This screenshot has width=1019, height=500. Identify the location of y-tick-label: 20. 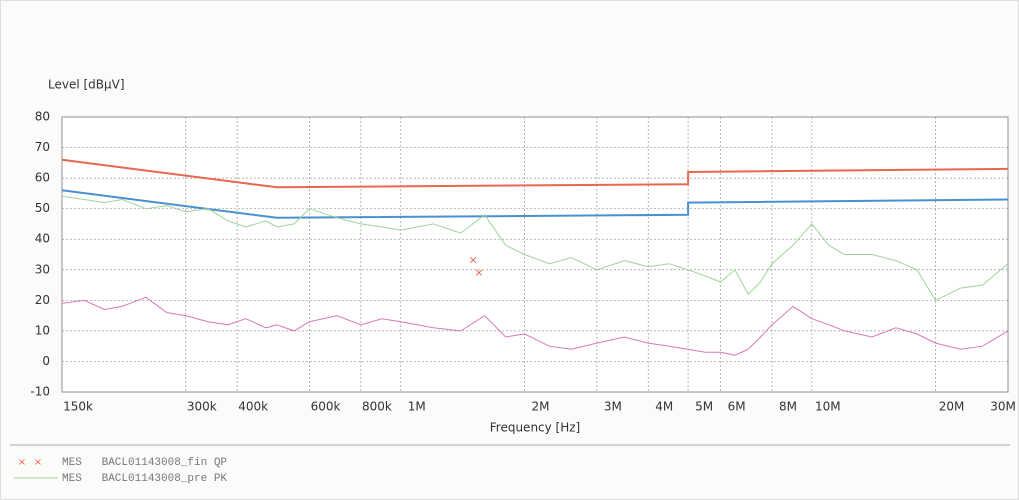
(42, 300).